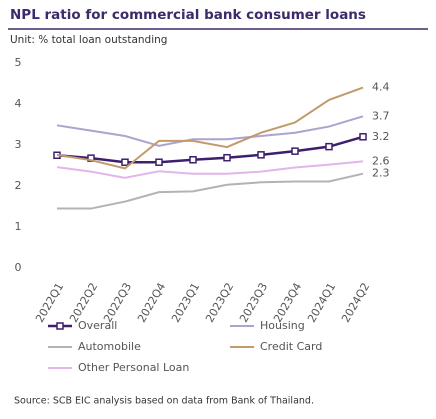 The height and width of the screenshot is (419, 436). Describe the element at coordinates (381, 115) in the screenshot. I see `end-value-label: 3.7` at that location.